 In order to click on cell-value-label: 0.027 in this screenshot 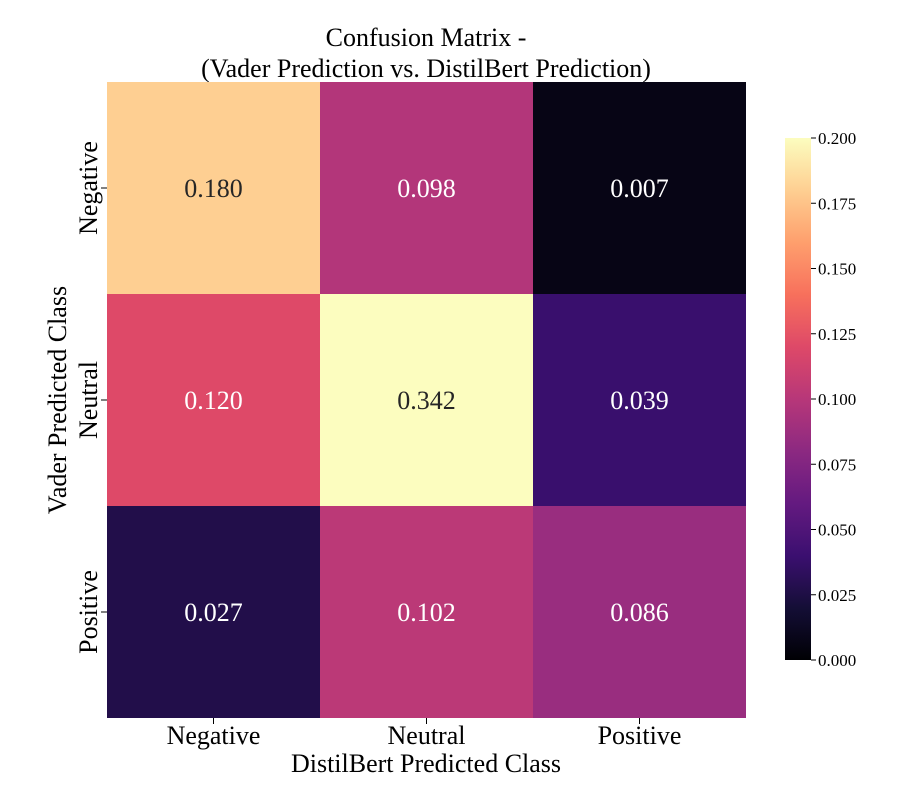, I will do `click(213, 612)`.